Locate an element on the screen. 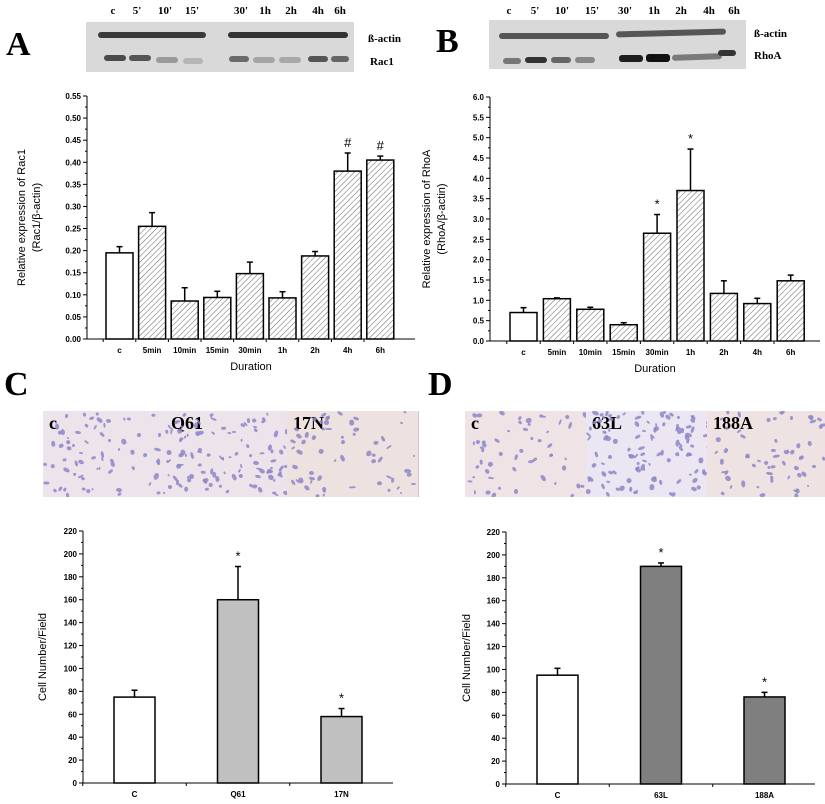 The height and width of the screenshot is (804, 825). x-category-label: 2h is located at coordinates (723, 352).